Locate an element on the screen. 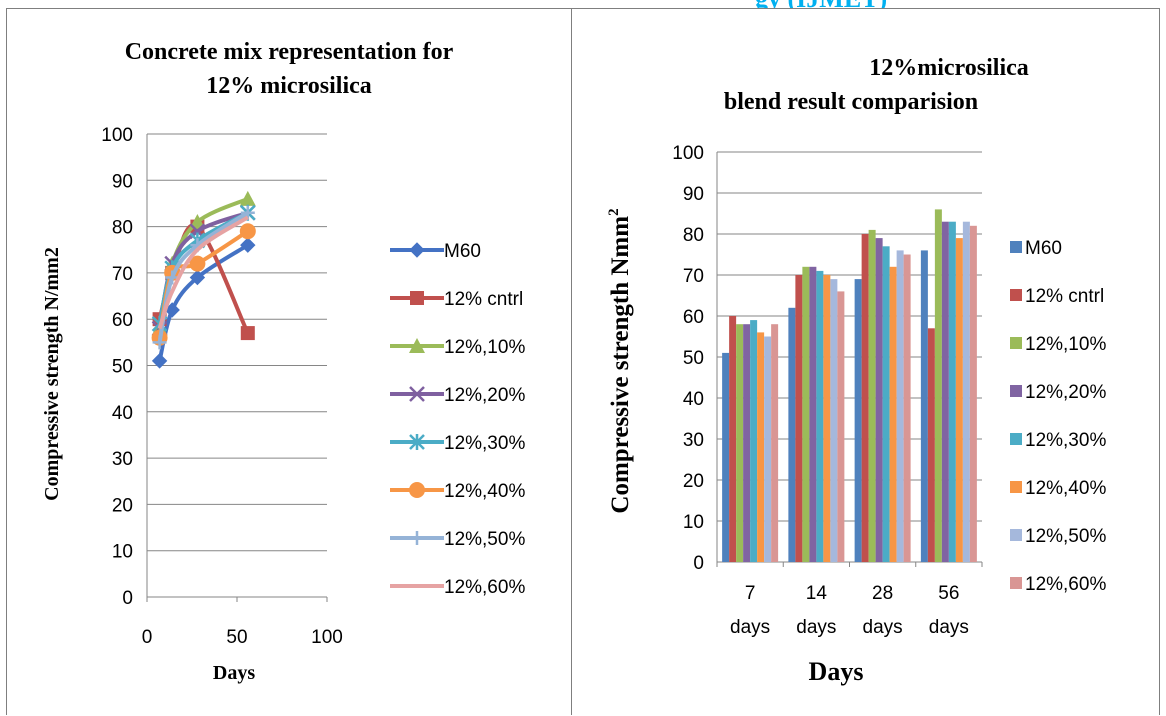 This screenshot has width=1166, height=716. line-chart-title-line-1: Concrete mix representation for is located at coordinates (289, 52).